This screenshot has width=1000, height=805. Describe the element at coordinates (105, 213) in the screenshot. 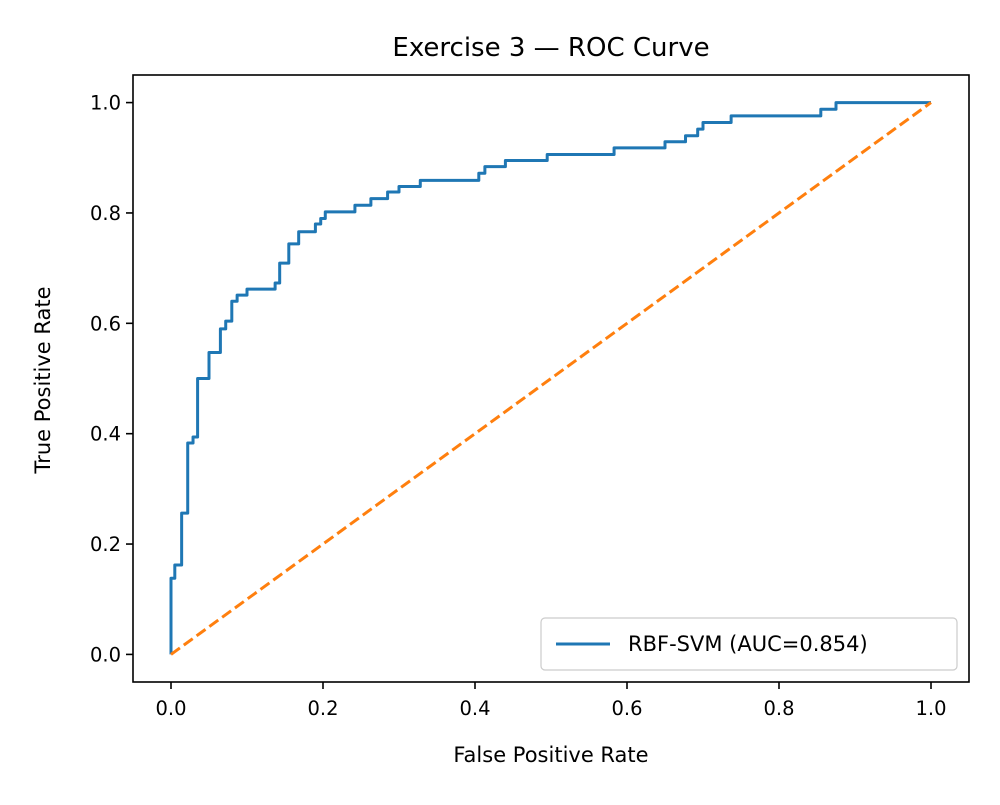

I see `y-tick-label: 0.8` at that location.